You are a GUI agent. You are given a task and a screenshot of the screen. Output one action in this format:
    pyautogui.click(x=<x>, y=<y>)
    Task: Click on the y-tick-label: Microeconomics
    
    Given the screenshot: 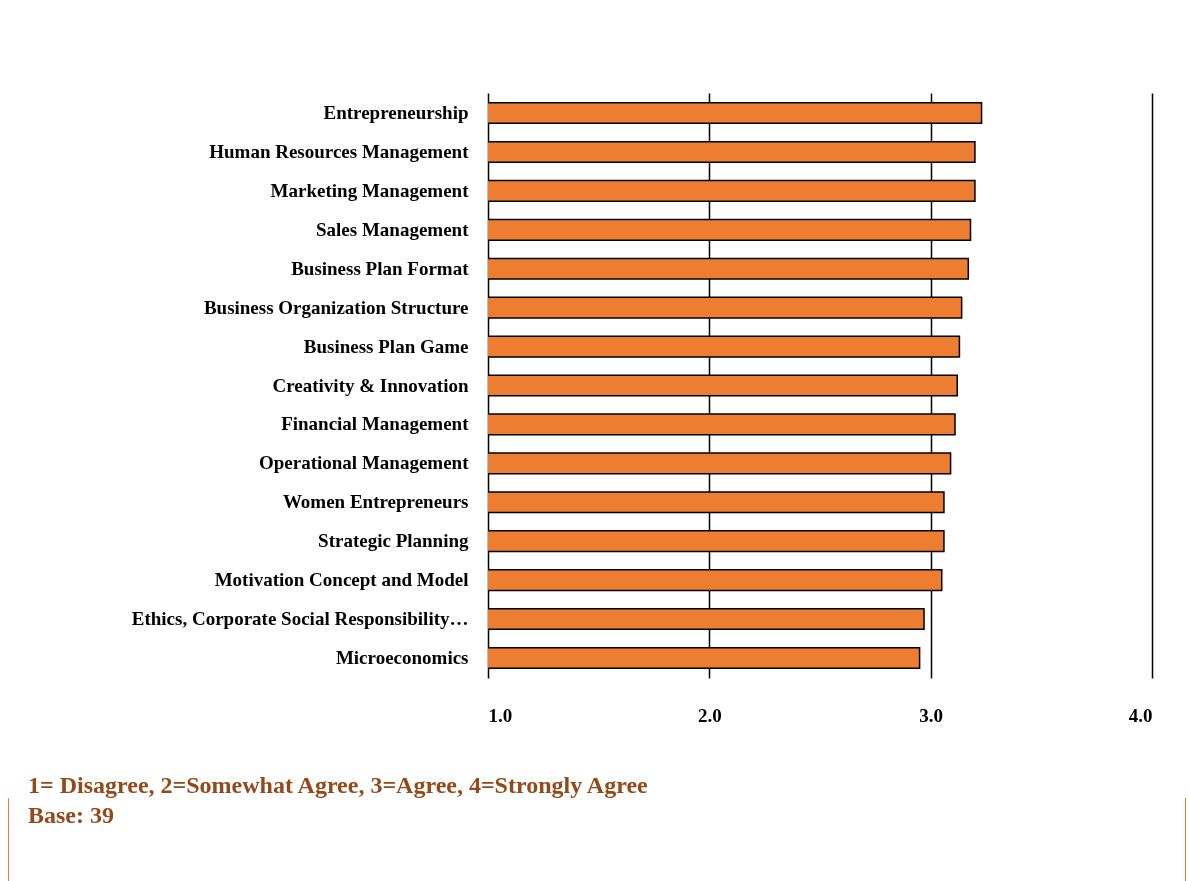 What is the action you would take?
    pyautogui.click(x=402, y=657)
    